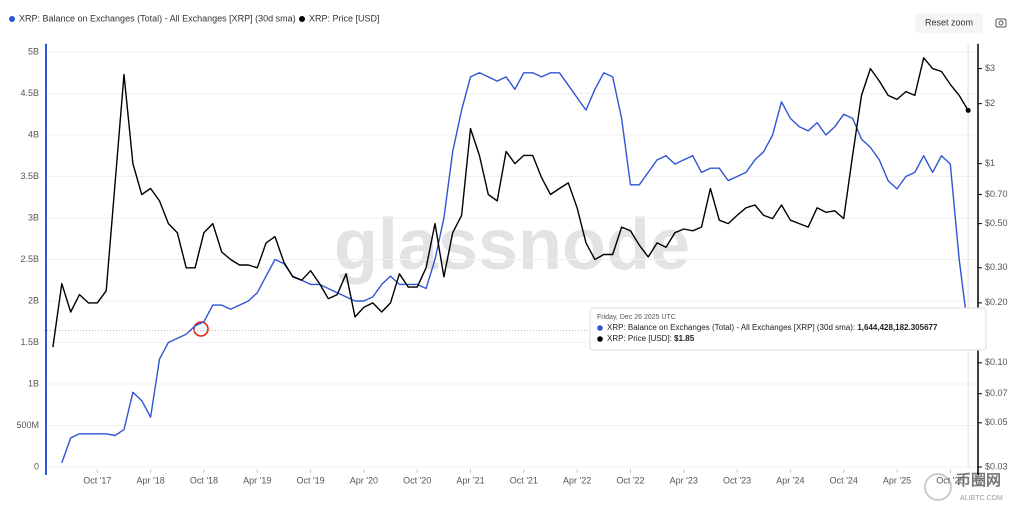 The image size is (1024, 508). I want to click on x-tick-label: Apr '18, so click(151, 480).